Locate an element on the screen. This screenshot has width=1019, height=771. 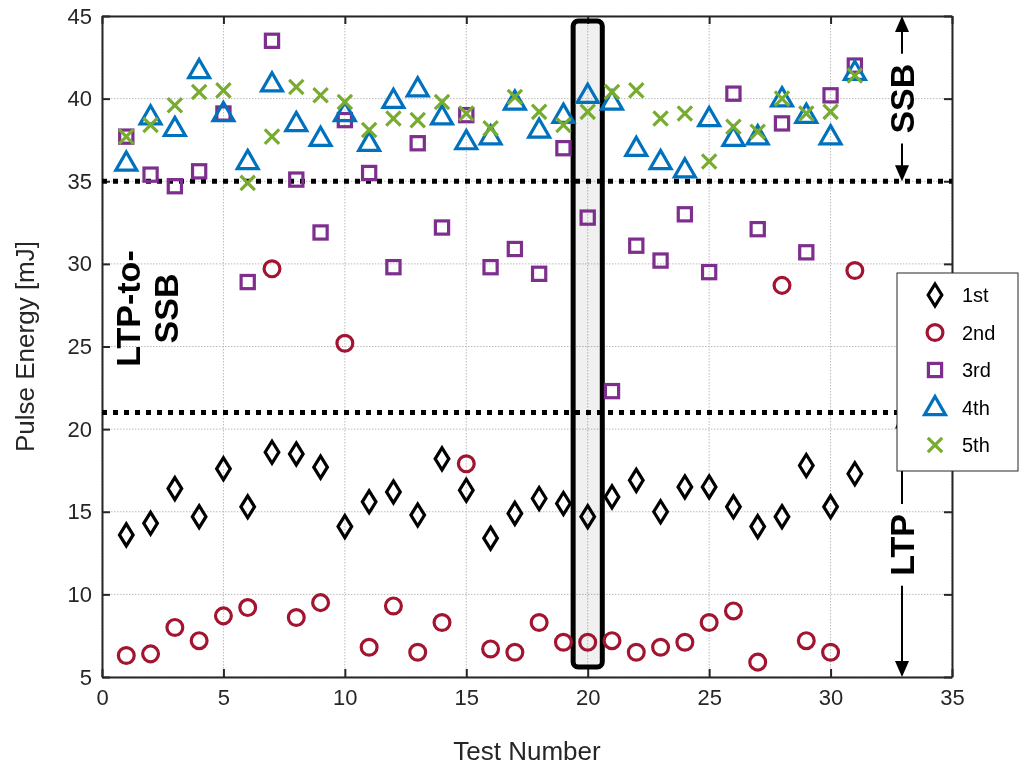
x-tick-label: 35 is located at coordinates (952, 697).